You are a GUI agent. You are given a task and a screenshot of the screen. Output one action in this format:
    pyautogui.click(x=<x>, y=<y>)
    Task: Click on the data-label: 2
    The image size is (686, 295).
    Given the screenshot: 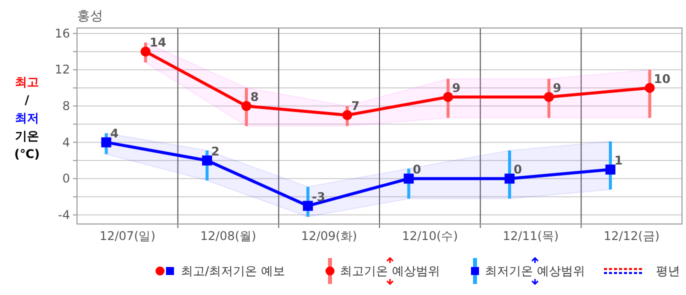 What is the action you would take?
    pyautogui.click(x=215, y=151)
    